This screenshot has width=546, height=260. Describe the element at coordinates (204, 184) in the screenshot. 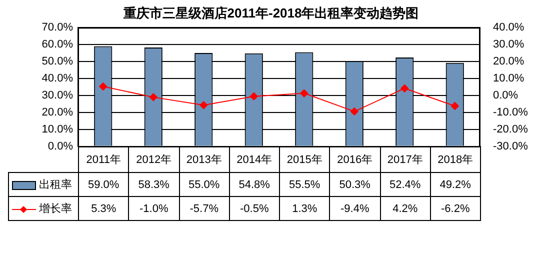

I see `data-label: 55.0%` at that location.